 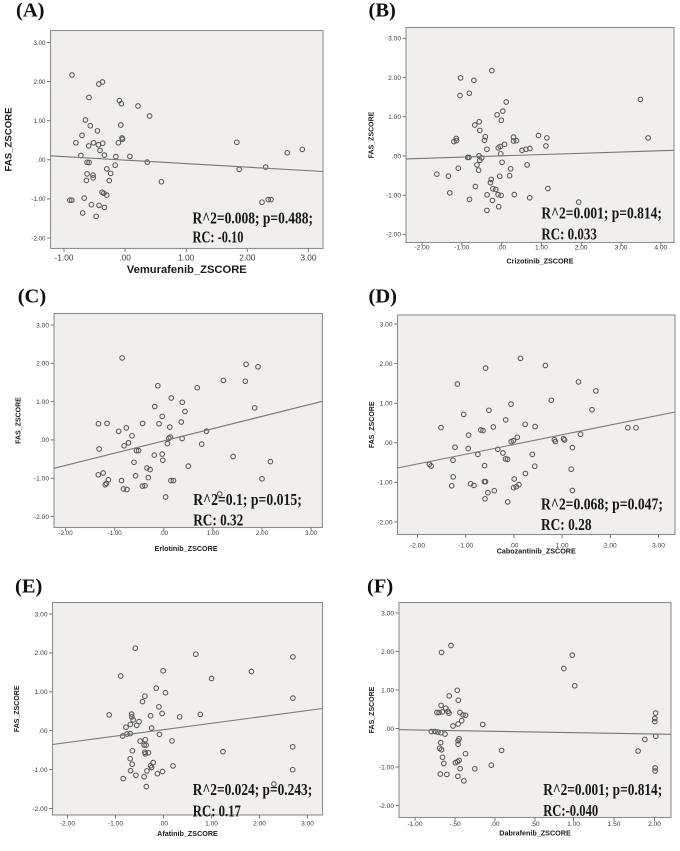 What do you see at coordinates (660, 248) in the screenshot?
I see `svg-text: 4.00` at bounding box center [660, 248].